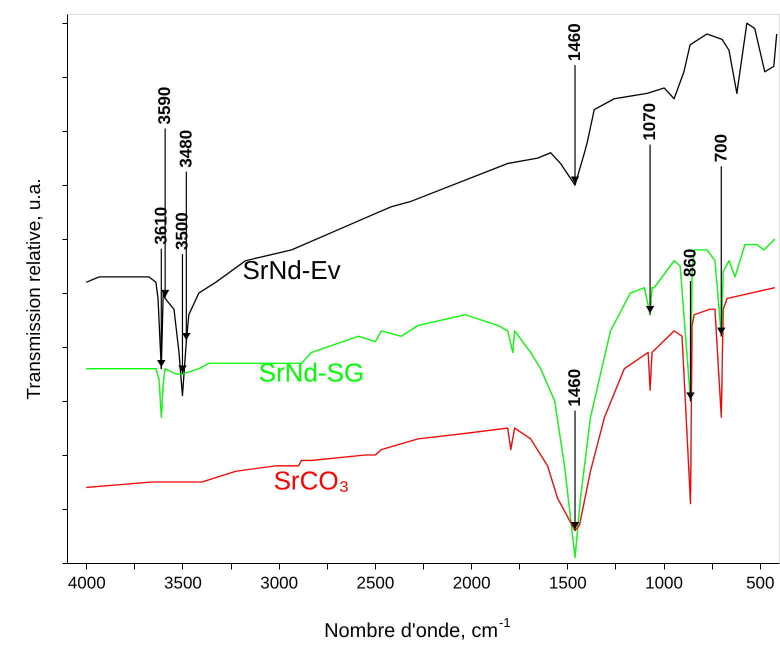  Describe the element at coordinates (291, 269) in the screenshot. I see `series-label: SrNd-Ev` at that location.